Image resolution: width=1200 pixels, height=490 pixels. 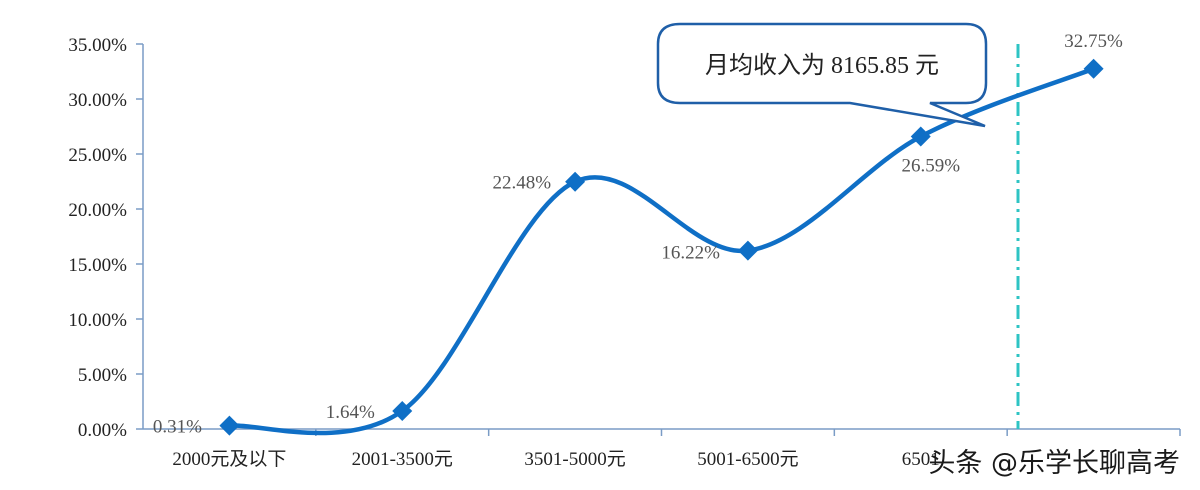 What do you see at coordinates (97, 320) in the screenshot?
I see `y-tick-label: 10.00%` at bounding box center [97, 320].